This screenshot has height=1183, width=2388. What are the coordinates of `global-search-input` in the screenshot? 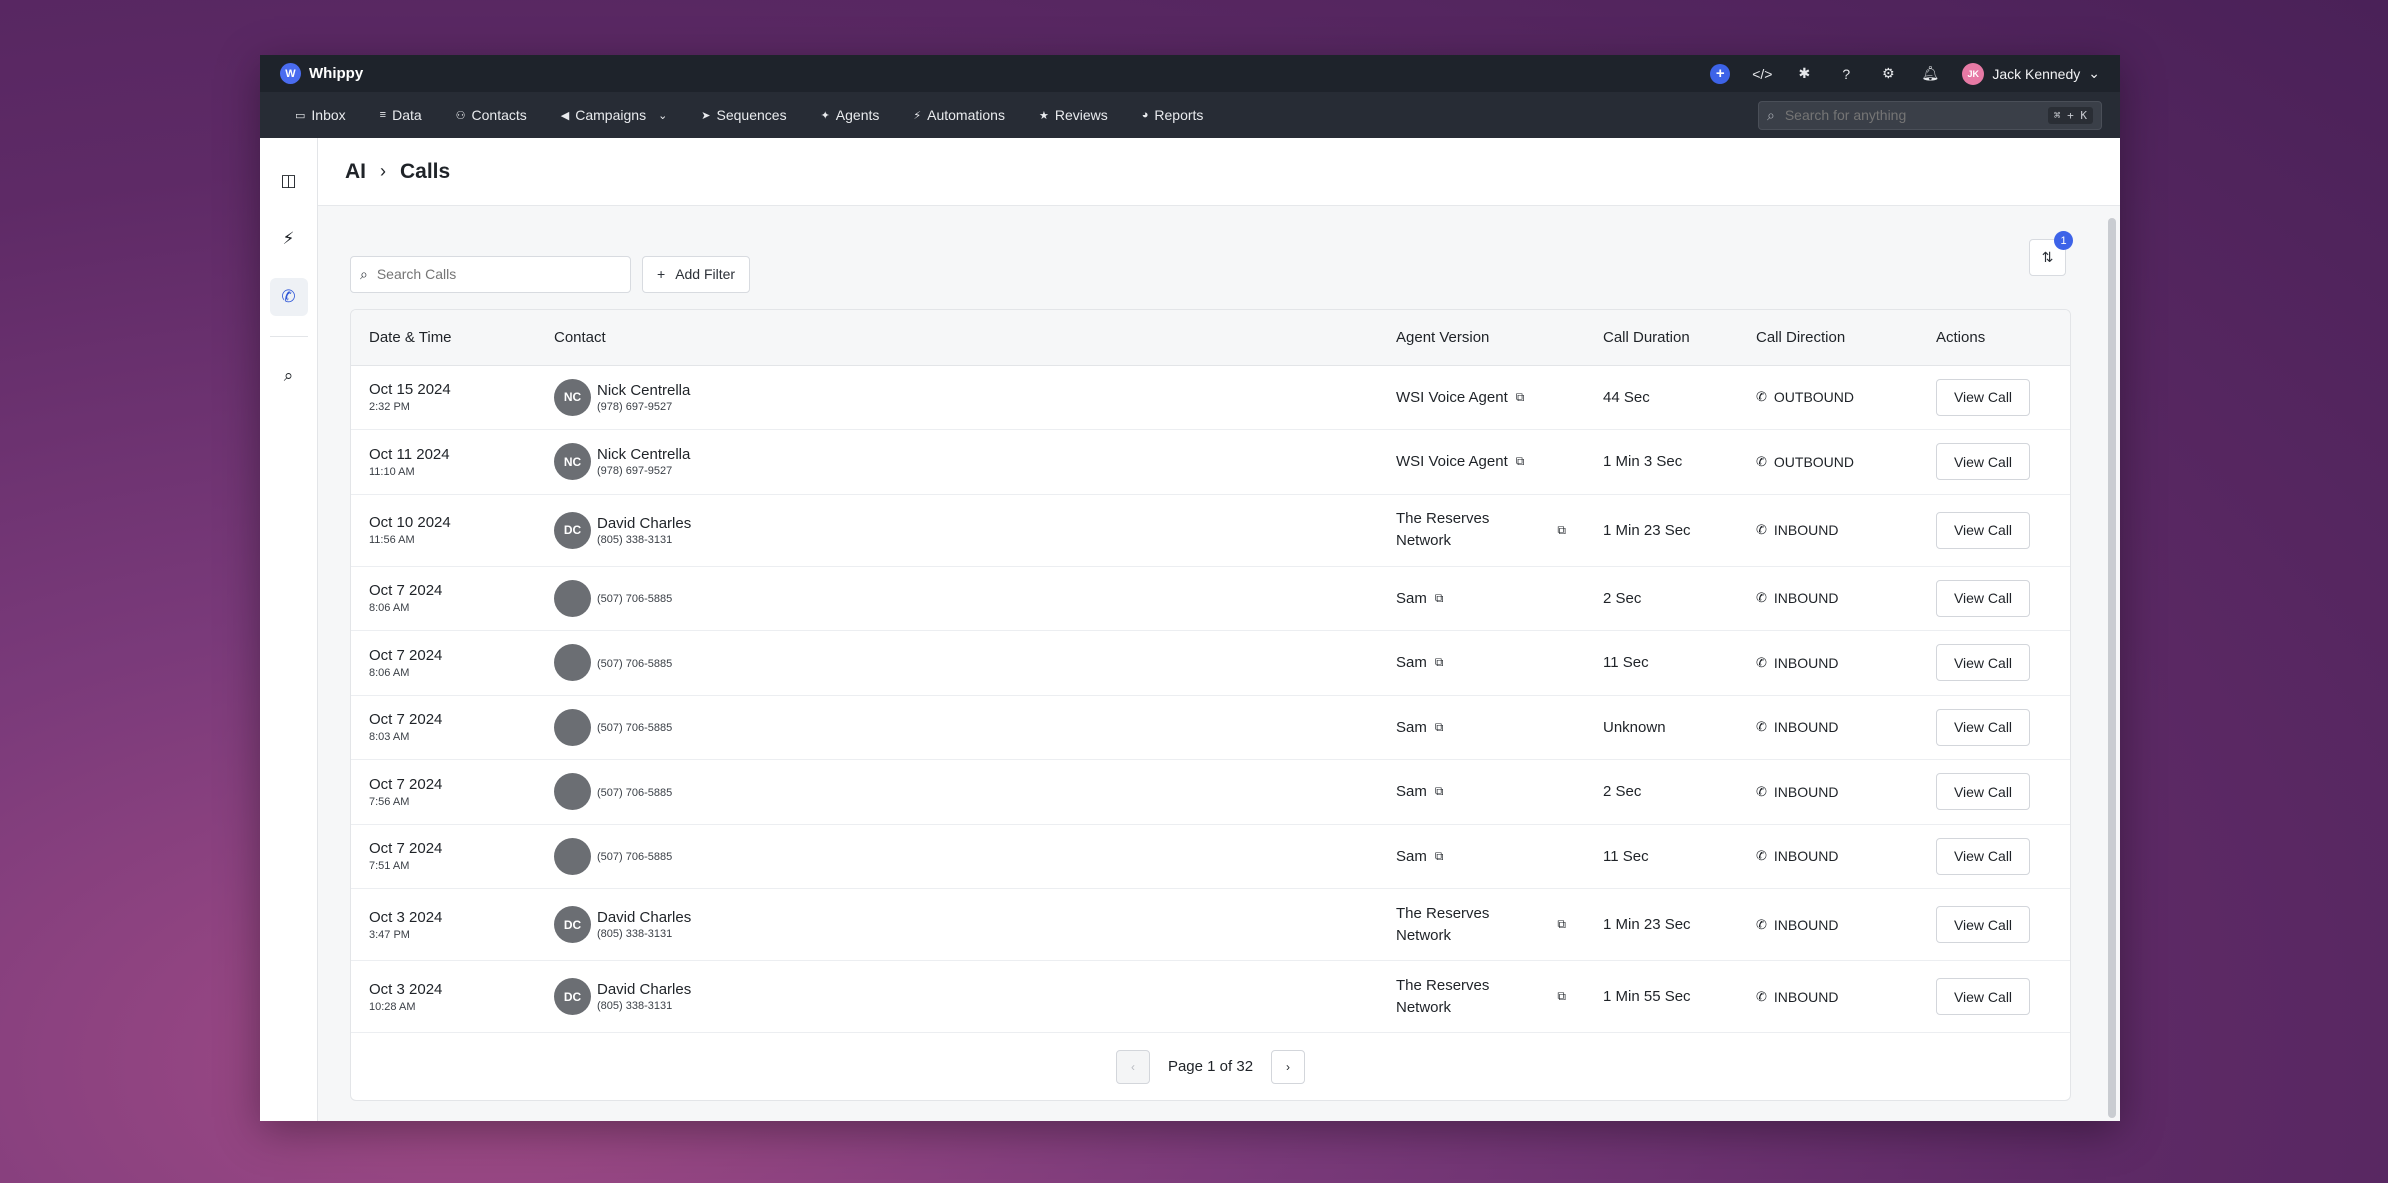 It's located at (1895, 115).